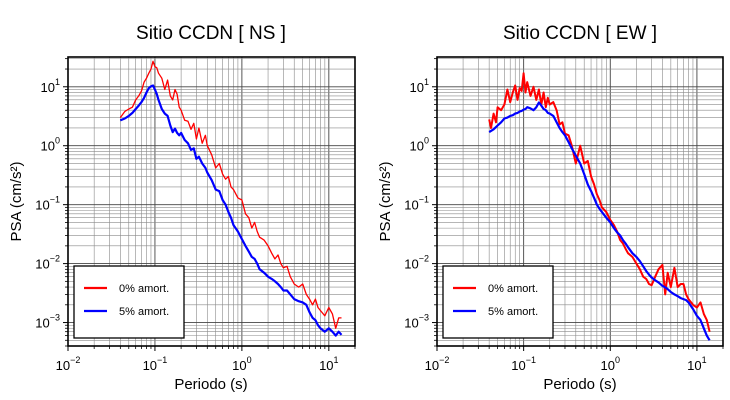  I want to click on chart-title: Sitio CCDN [ EW ], so click(580, 33).